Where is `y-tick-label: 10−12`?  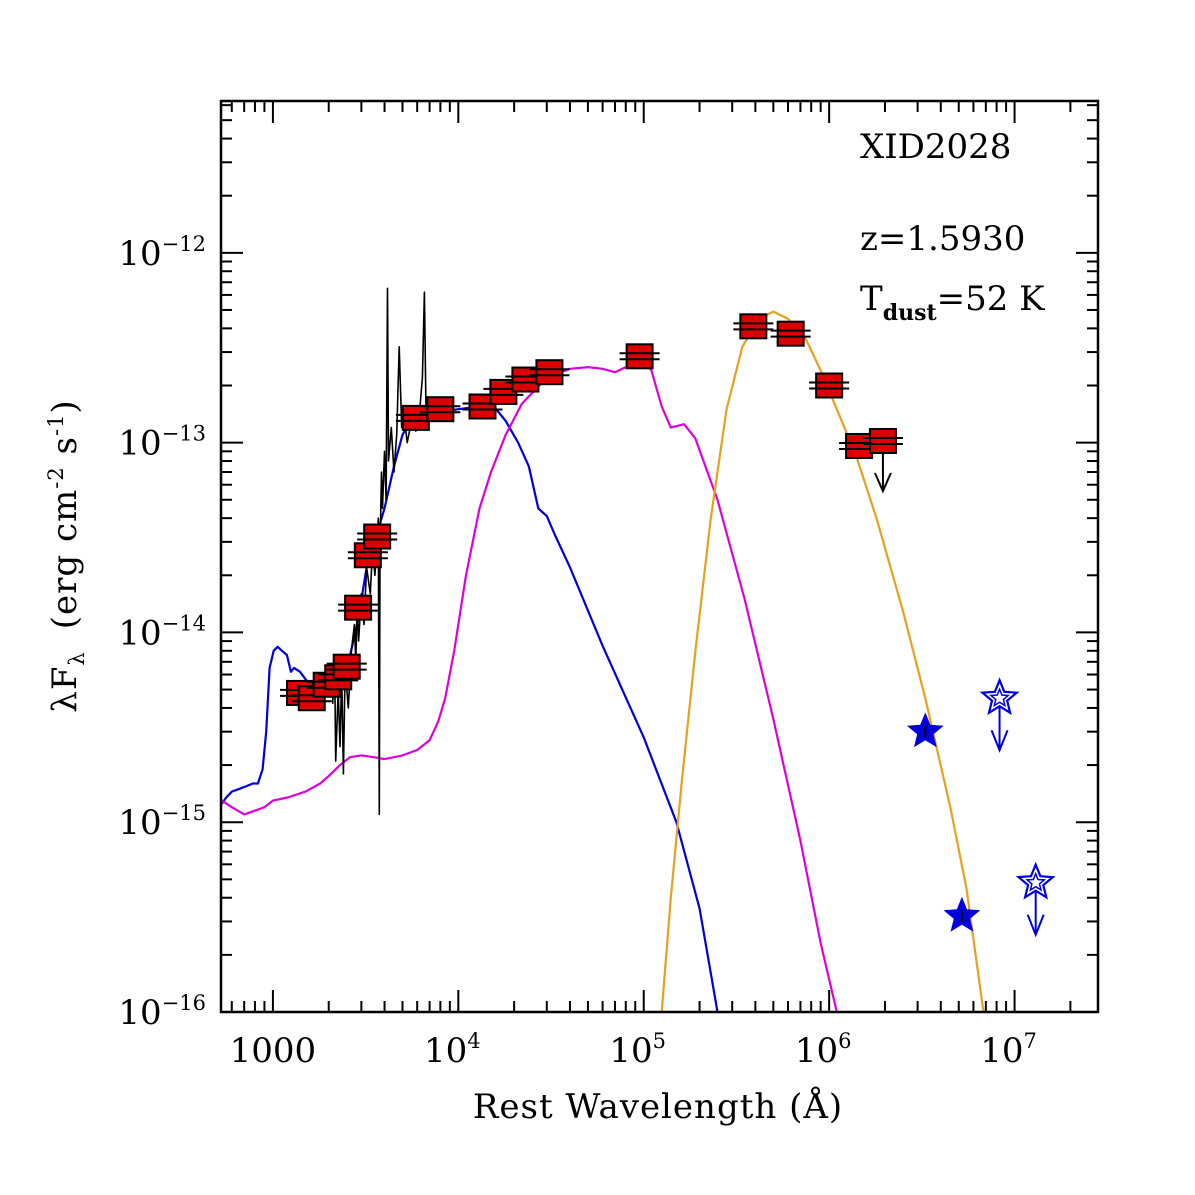
y-tick-label: 10−12 is located at coordinates (162, 253).